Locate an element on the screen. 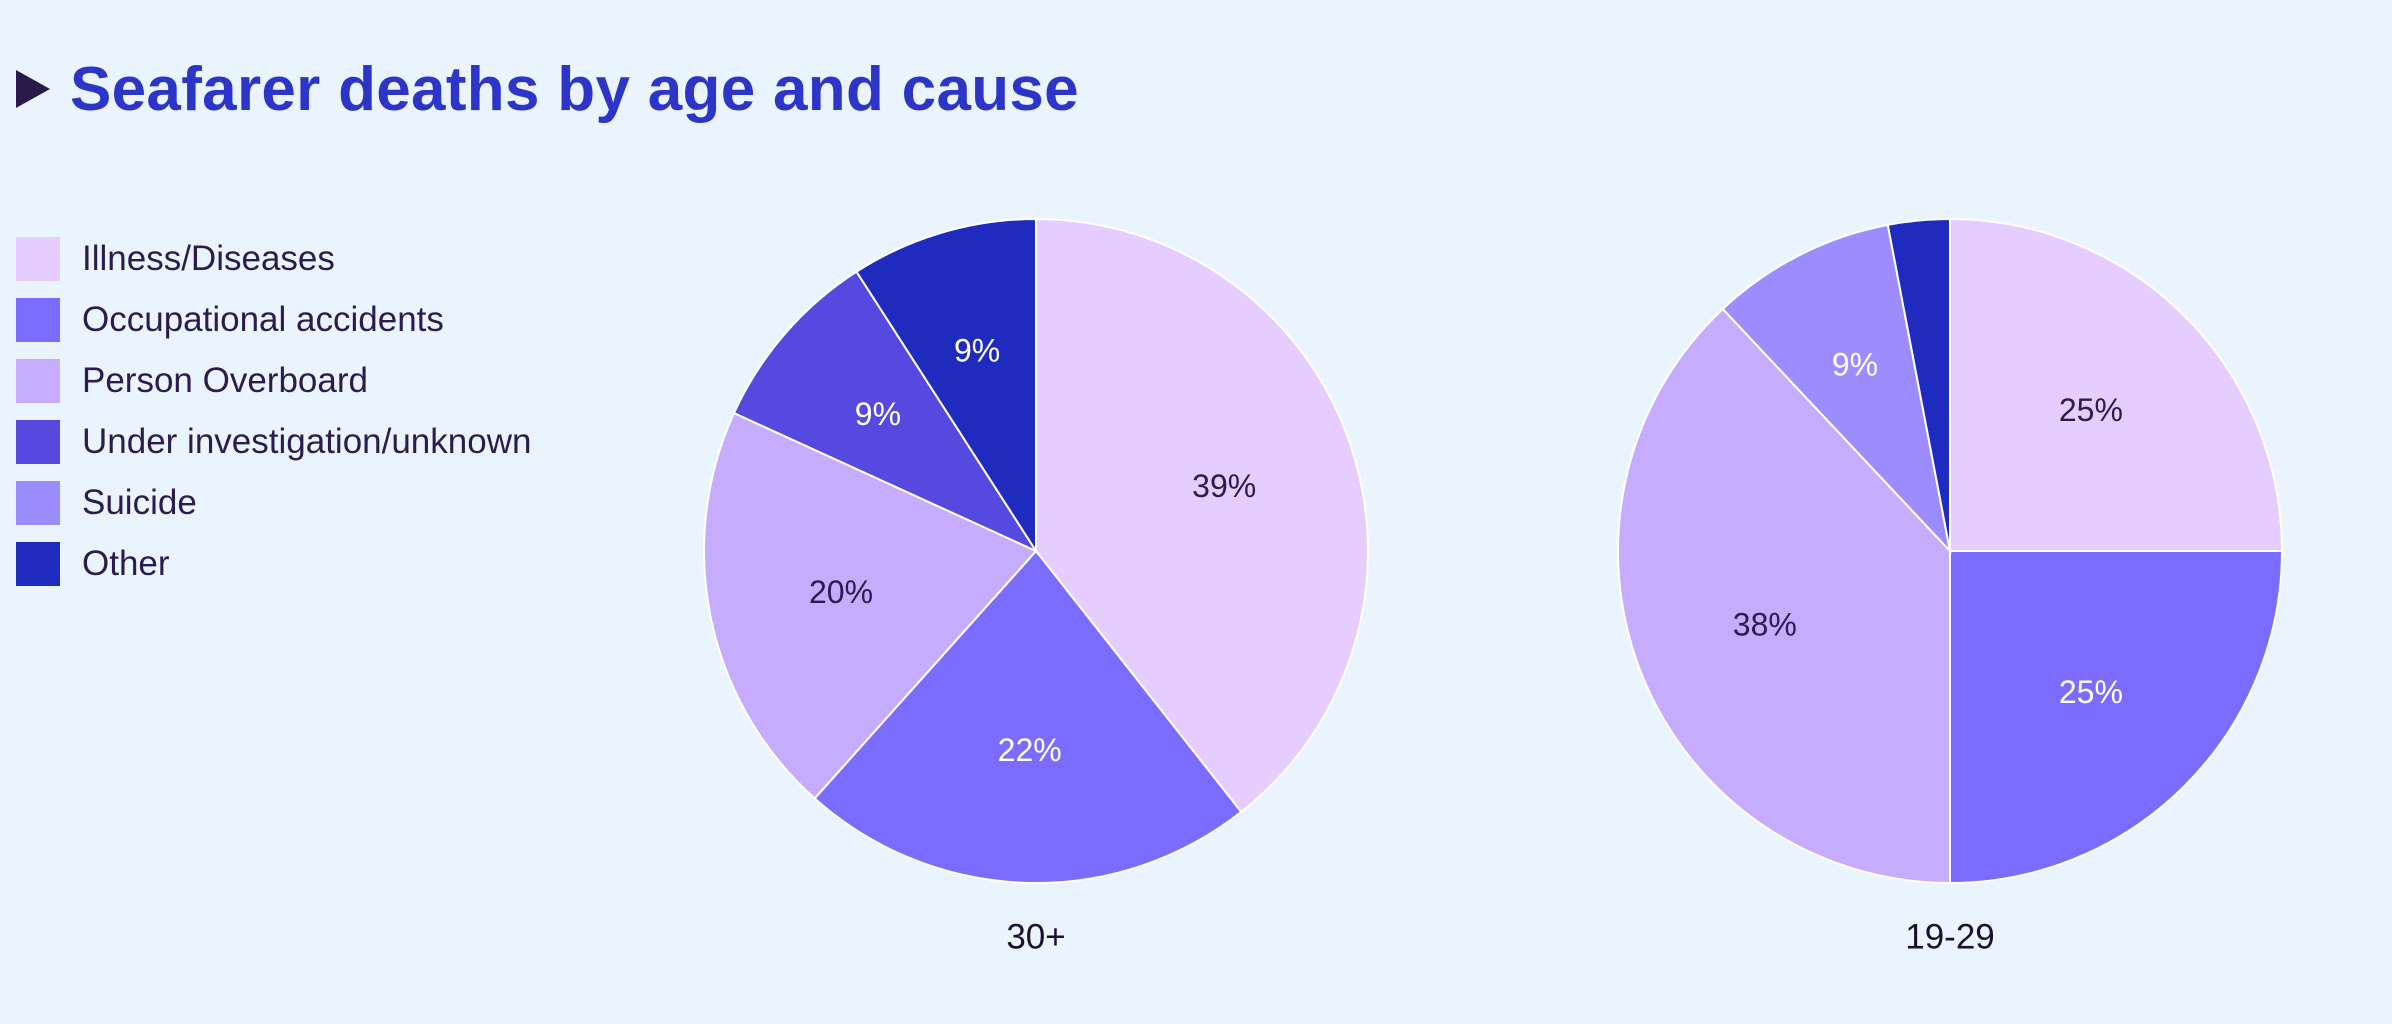 The image size is (2392, 1024). slice-data-label: 39% is located at coordinates (1224, 486).